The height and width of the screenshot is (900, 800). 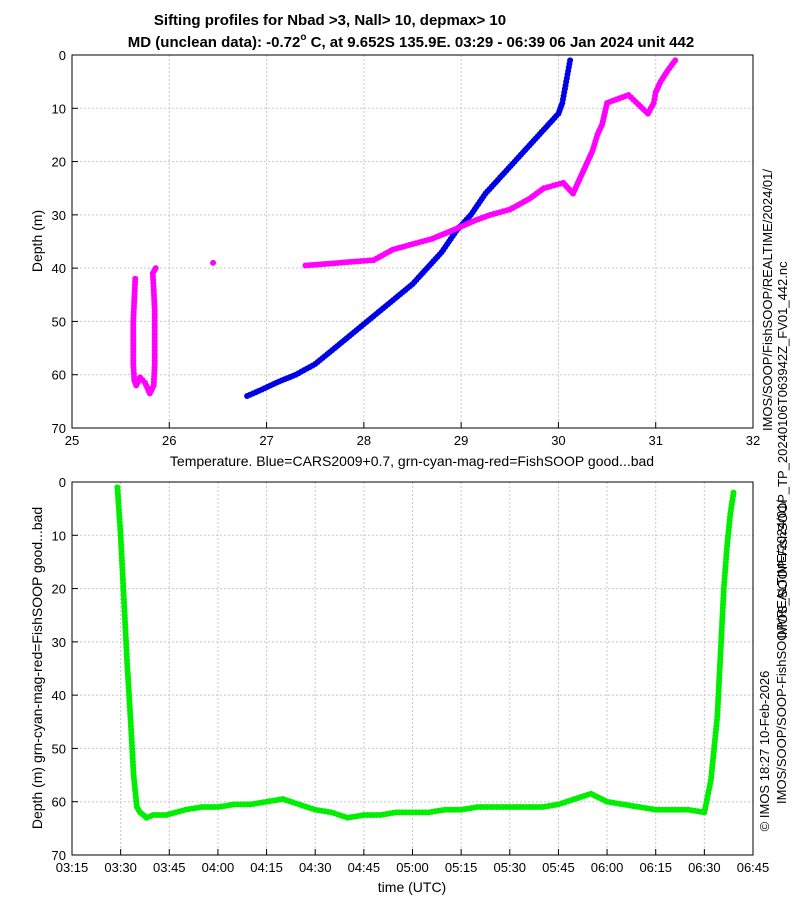 What do you see at coordinates (364, 867) in the screenshot?
I see `x-tick-label: 04:45` at bounding box center [364, 867].